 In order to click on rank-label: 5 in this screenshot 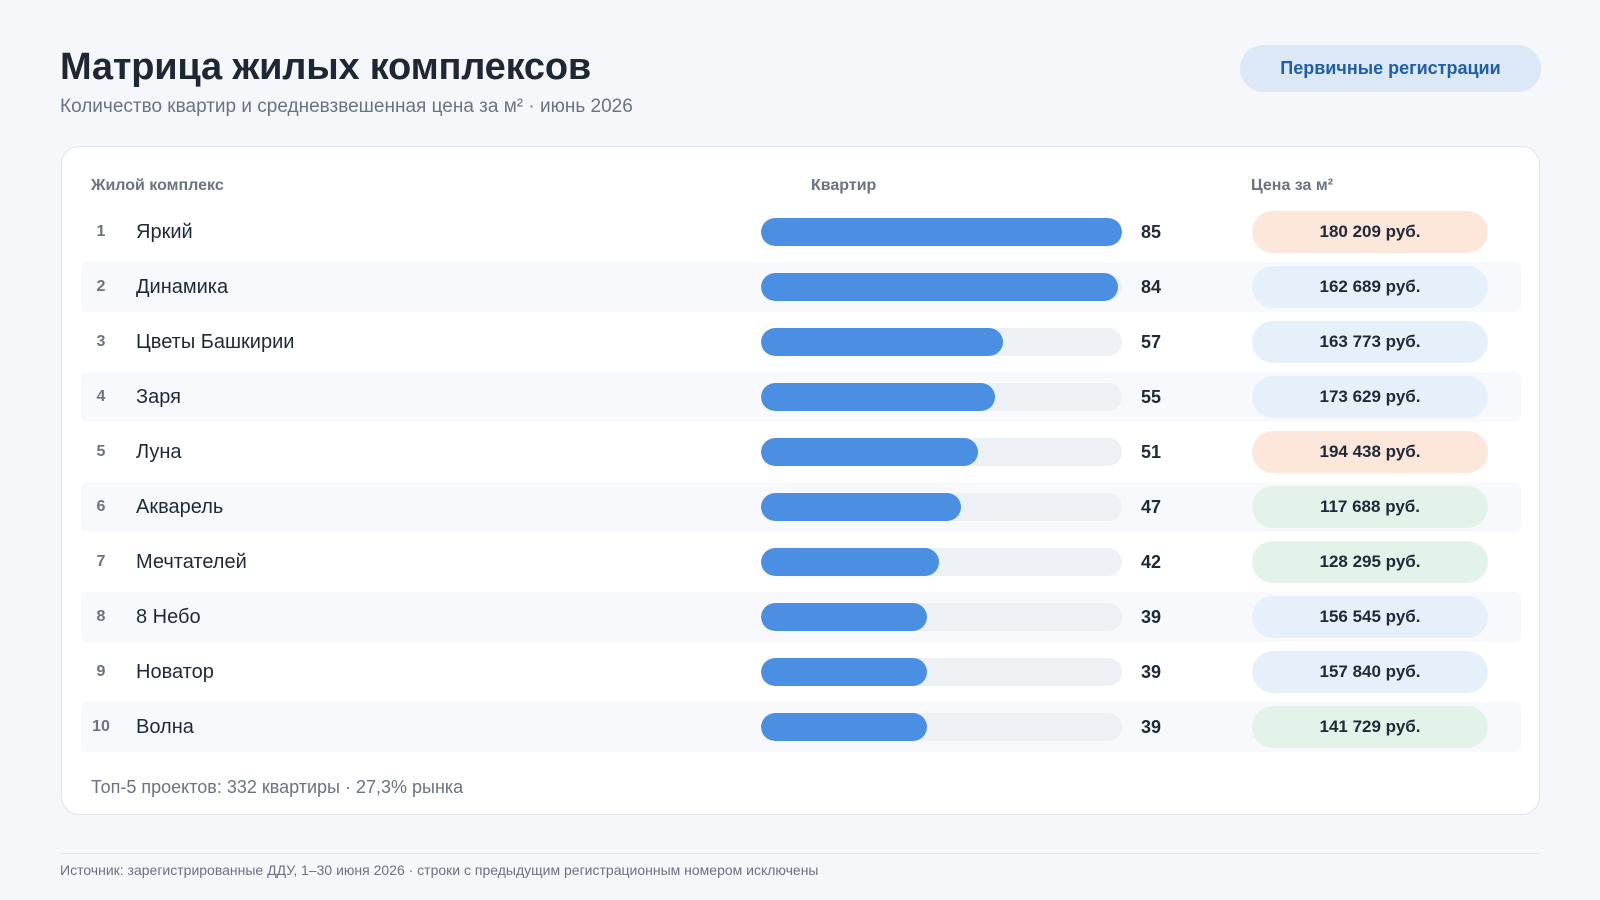, I will do `click(101, 451)`.